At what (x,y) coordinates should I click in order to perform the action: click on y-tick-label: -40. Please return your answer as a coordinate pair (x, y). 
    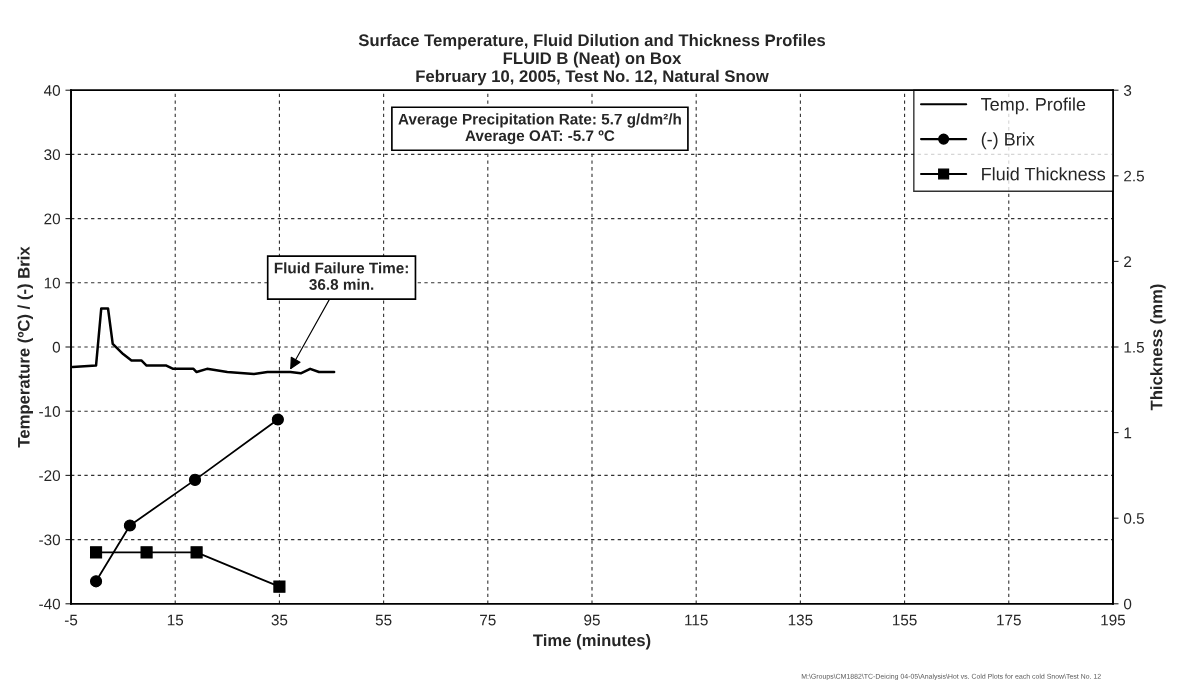
    Looking at the image, I should click on (50, 604).